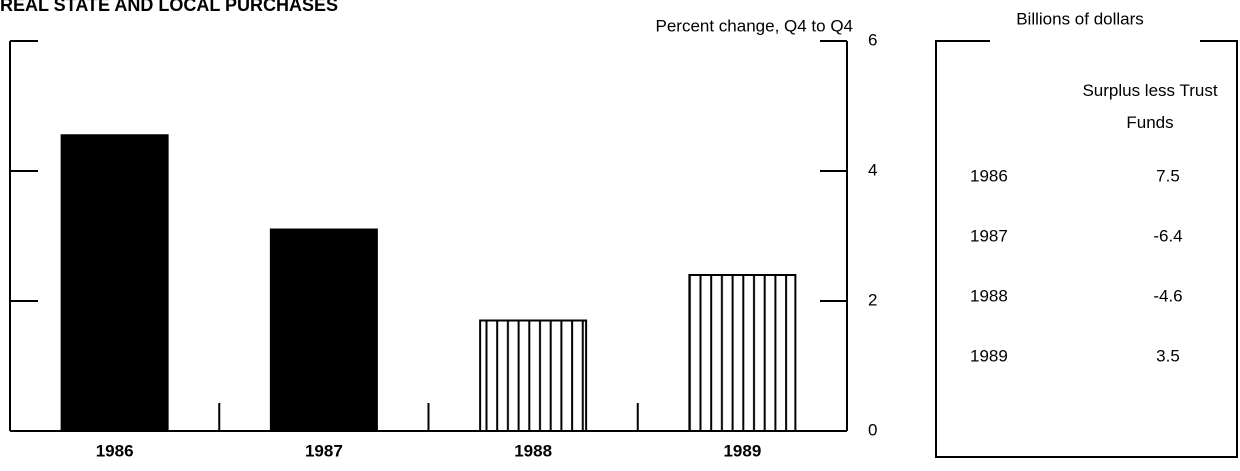 This screenshot has width=1240, height=471. I want to click on table-year: 1988, so click(989, 295).